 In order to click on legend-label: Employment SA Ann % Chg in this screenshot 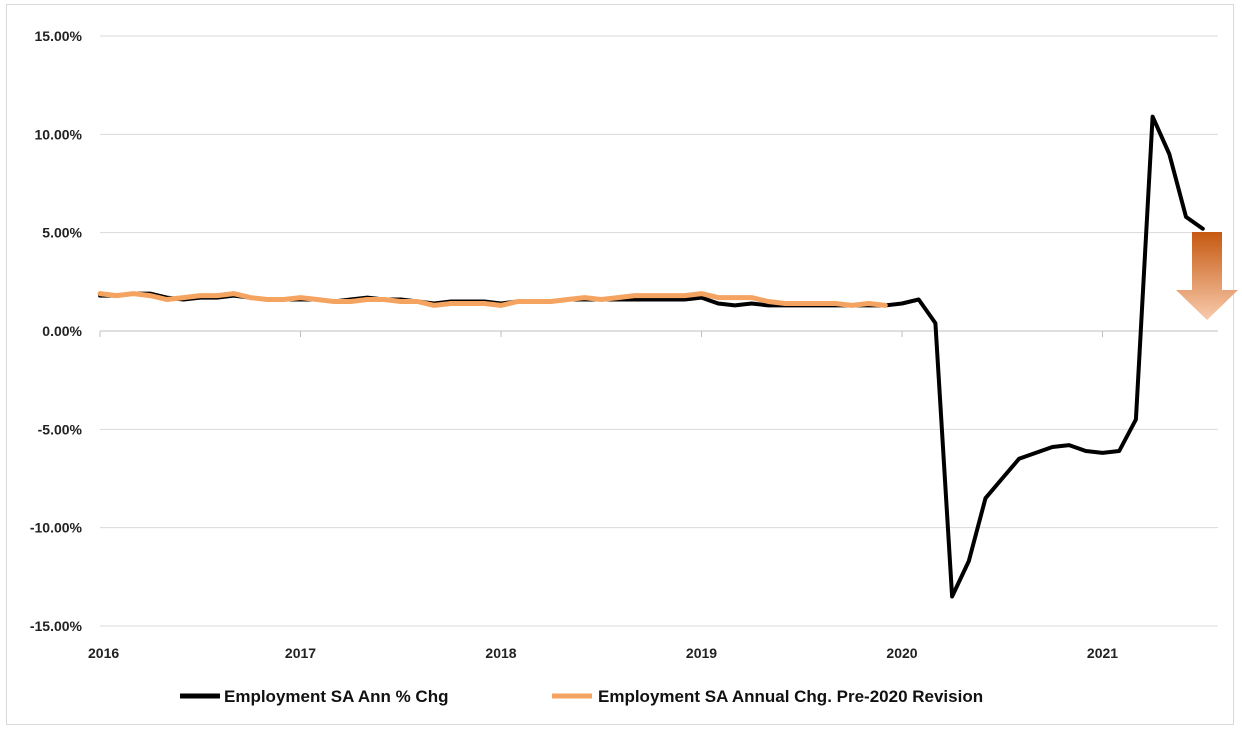, I will do `click(336, 696)`.